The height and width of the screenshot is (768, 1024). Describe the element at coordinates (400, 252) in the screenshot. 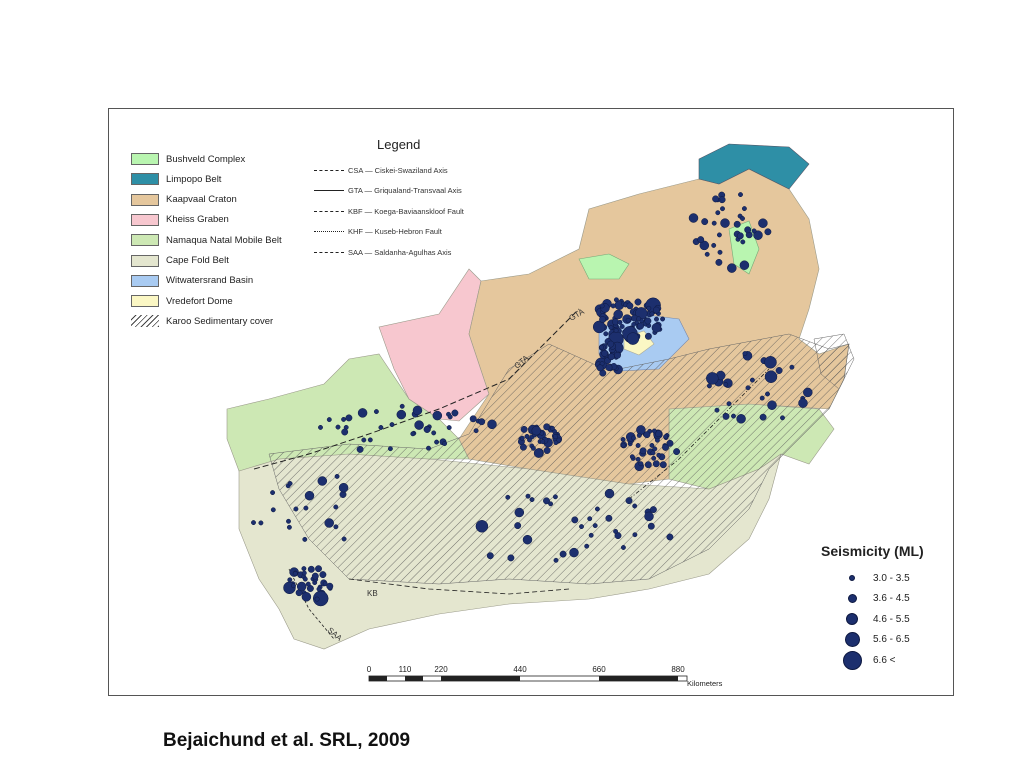

I see `legend-line-label: SAA — Saldanha-Agulhas Axis` at that location.